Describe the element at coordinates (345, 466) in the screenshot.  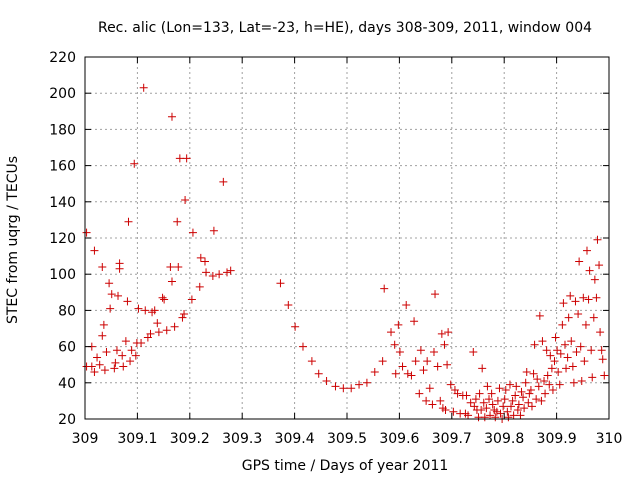
I see `x-axis-label: GPS time / Days of year 2011` at that location.